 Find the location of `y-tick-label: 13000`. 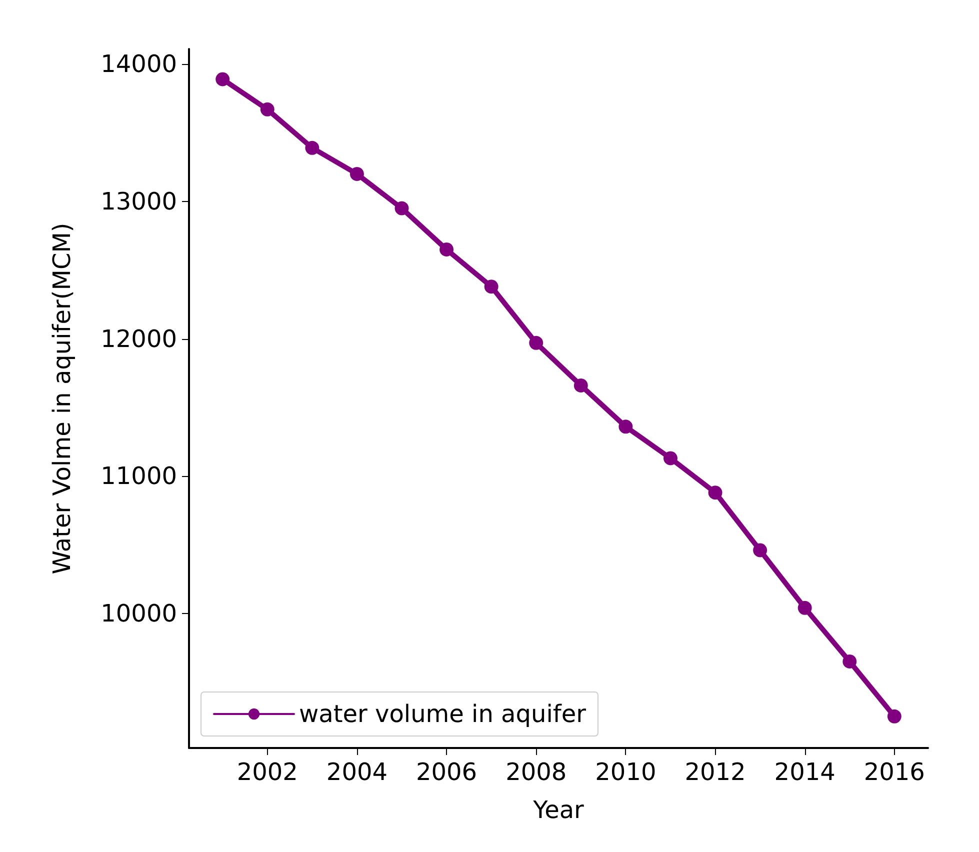

y-tick-label: 13000 is located at coordinates (138, 201).